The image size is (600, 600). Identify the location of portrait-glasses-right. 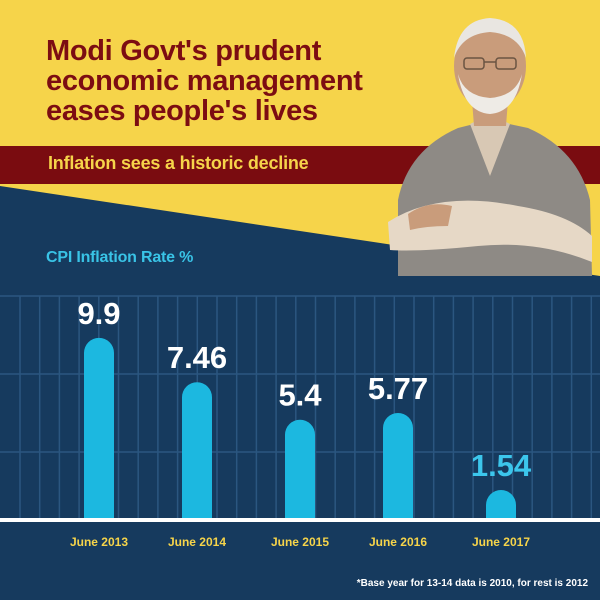
(506, 63).